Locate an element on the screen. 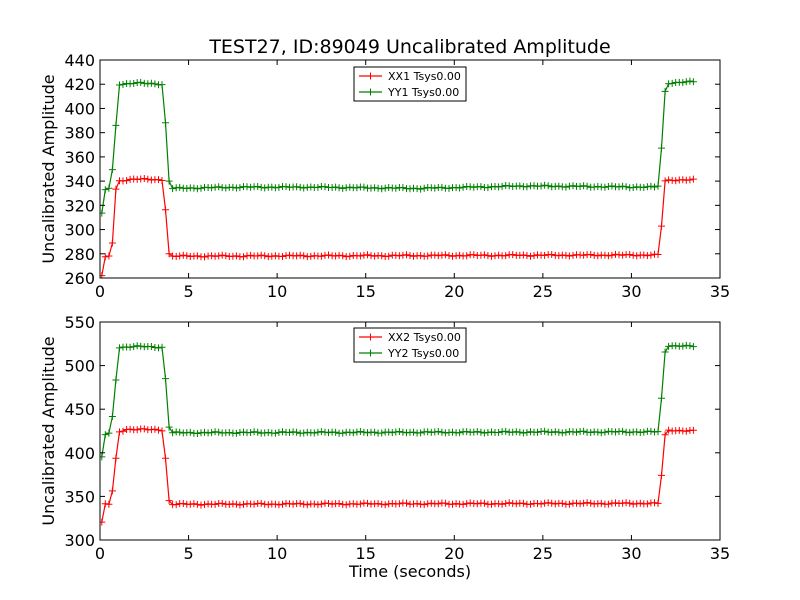  top-x-tick-label-2: 10 is located at coordinates (277, 291).